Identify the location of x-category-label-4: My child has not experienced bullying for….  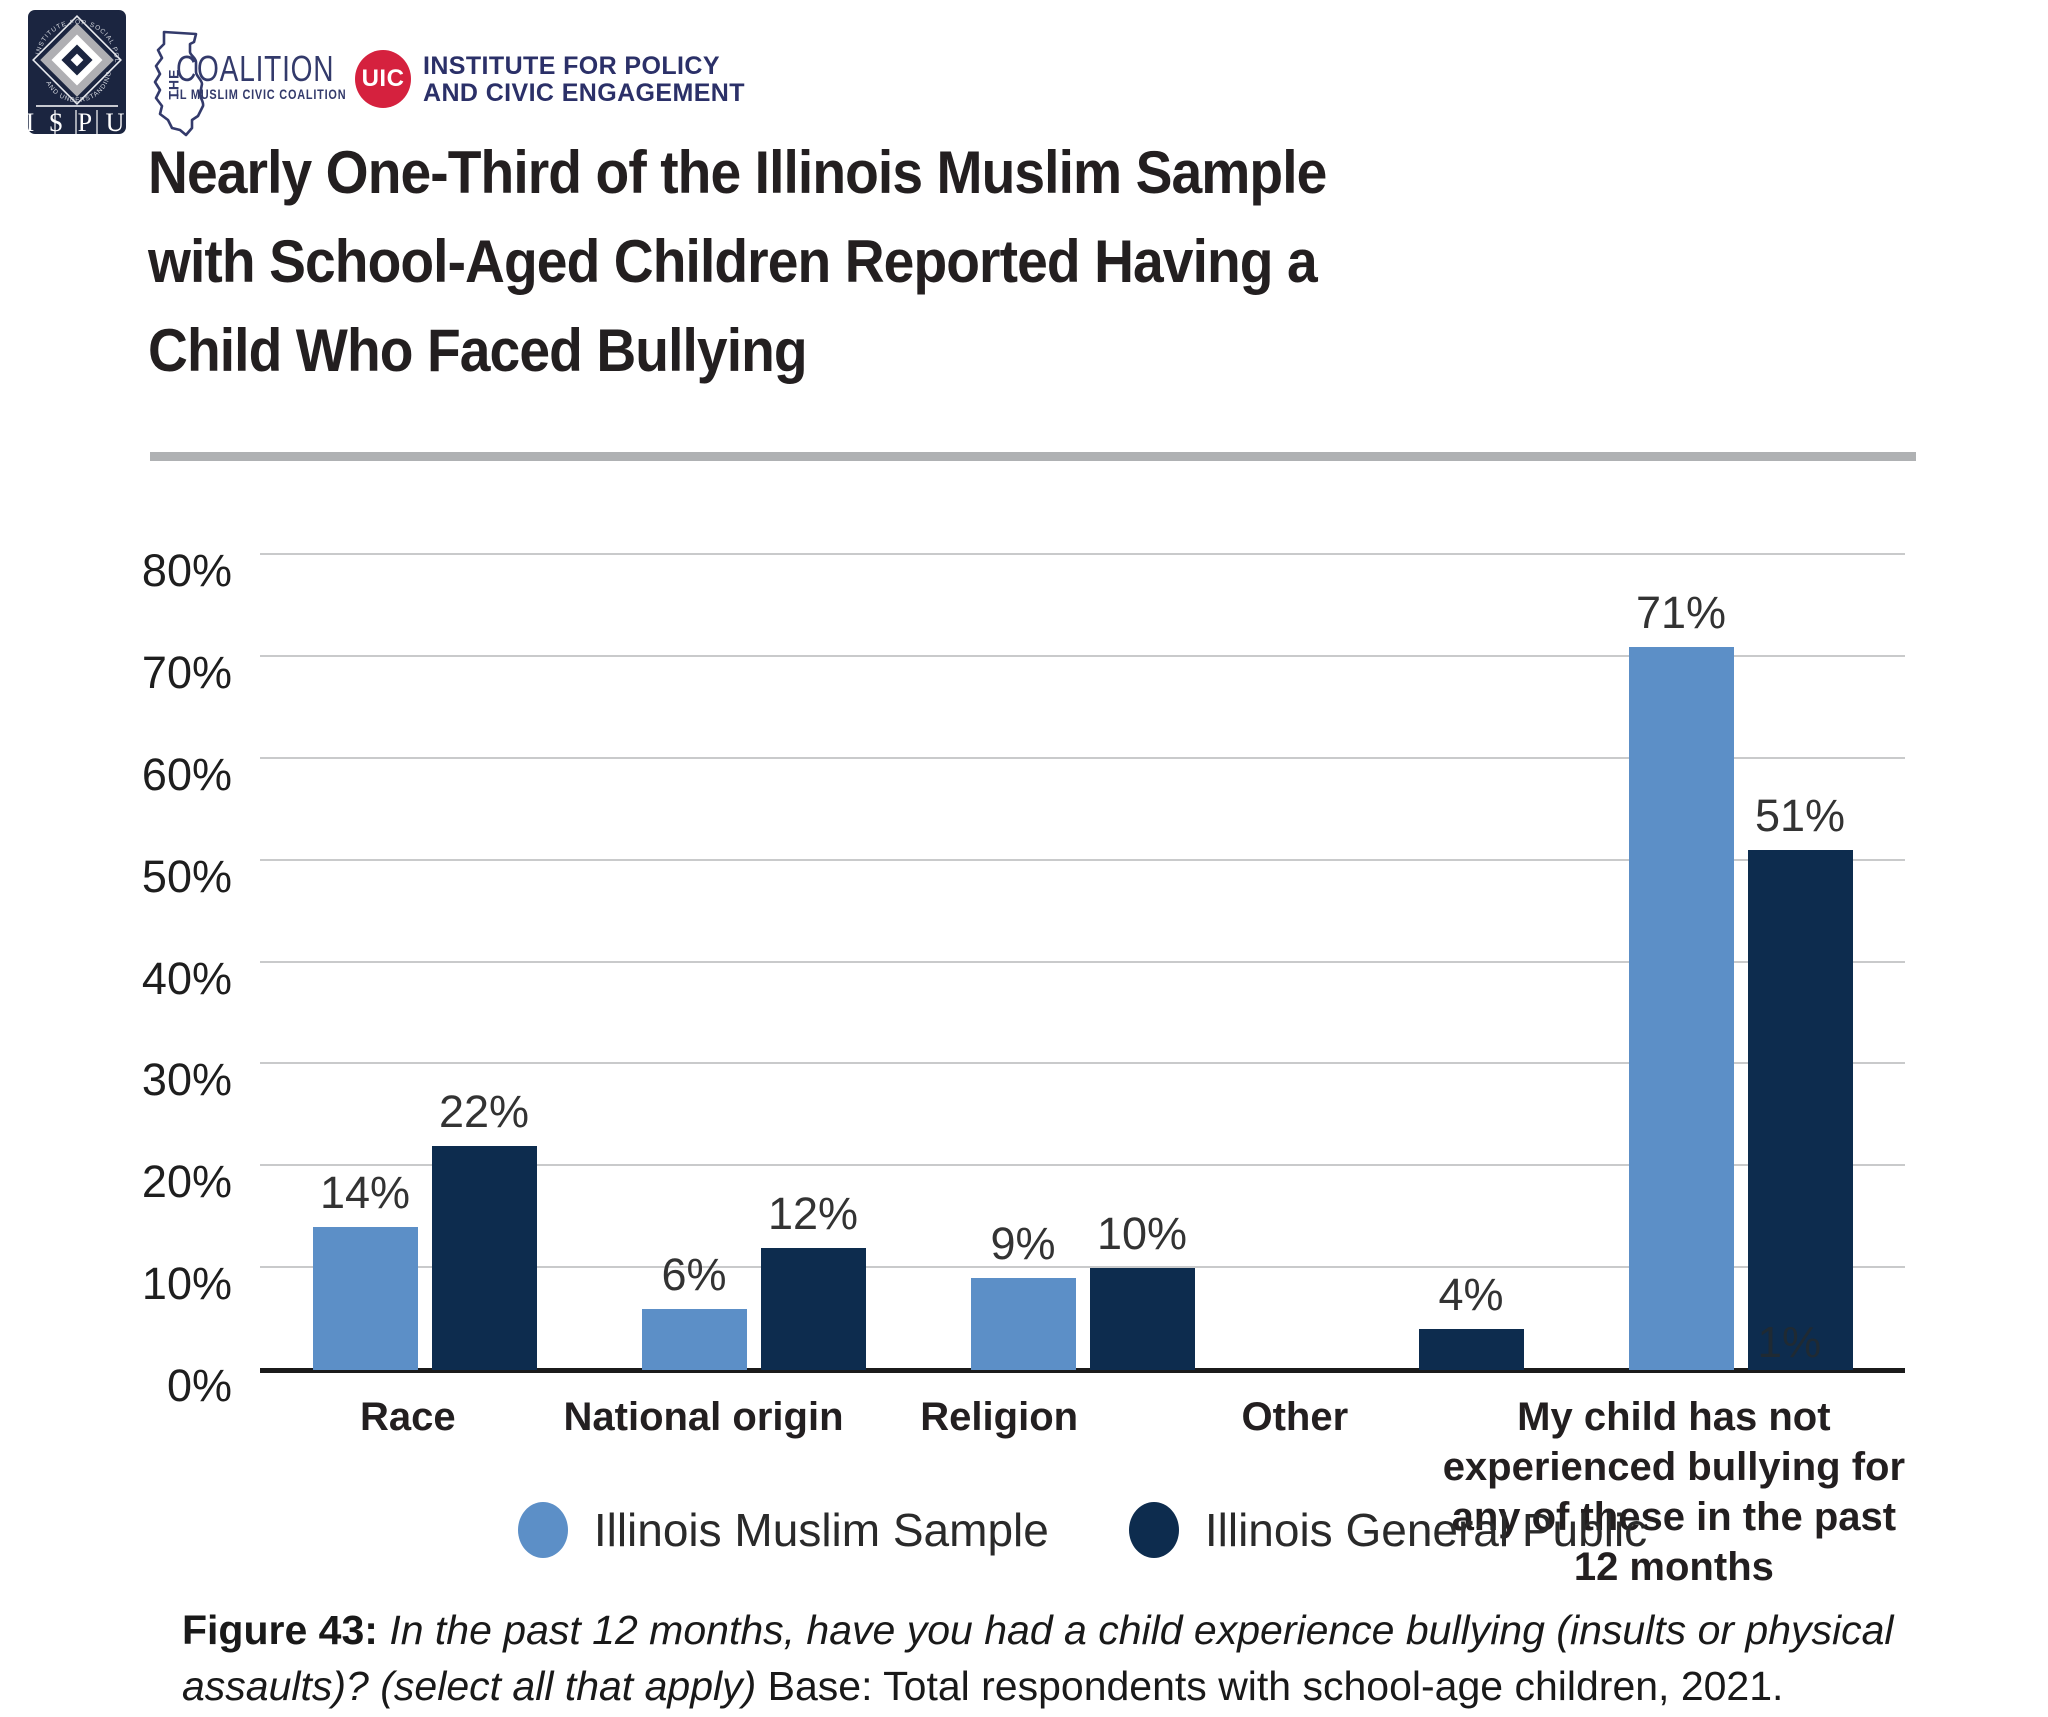
(1674, 1492).